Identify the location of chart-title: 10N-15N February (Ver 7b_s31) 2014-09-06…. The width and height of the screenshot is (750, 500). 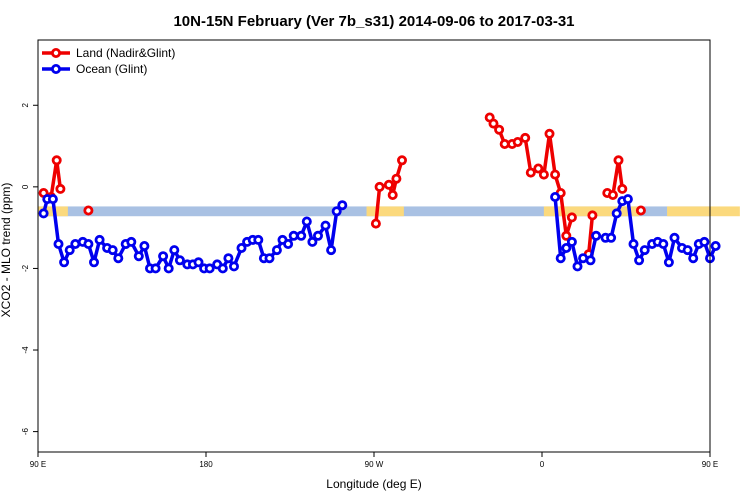
(373, 21).